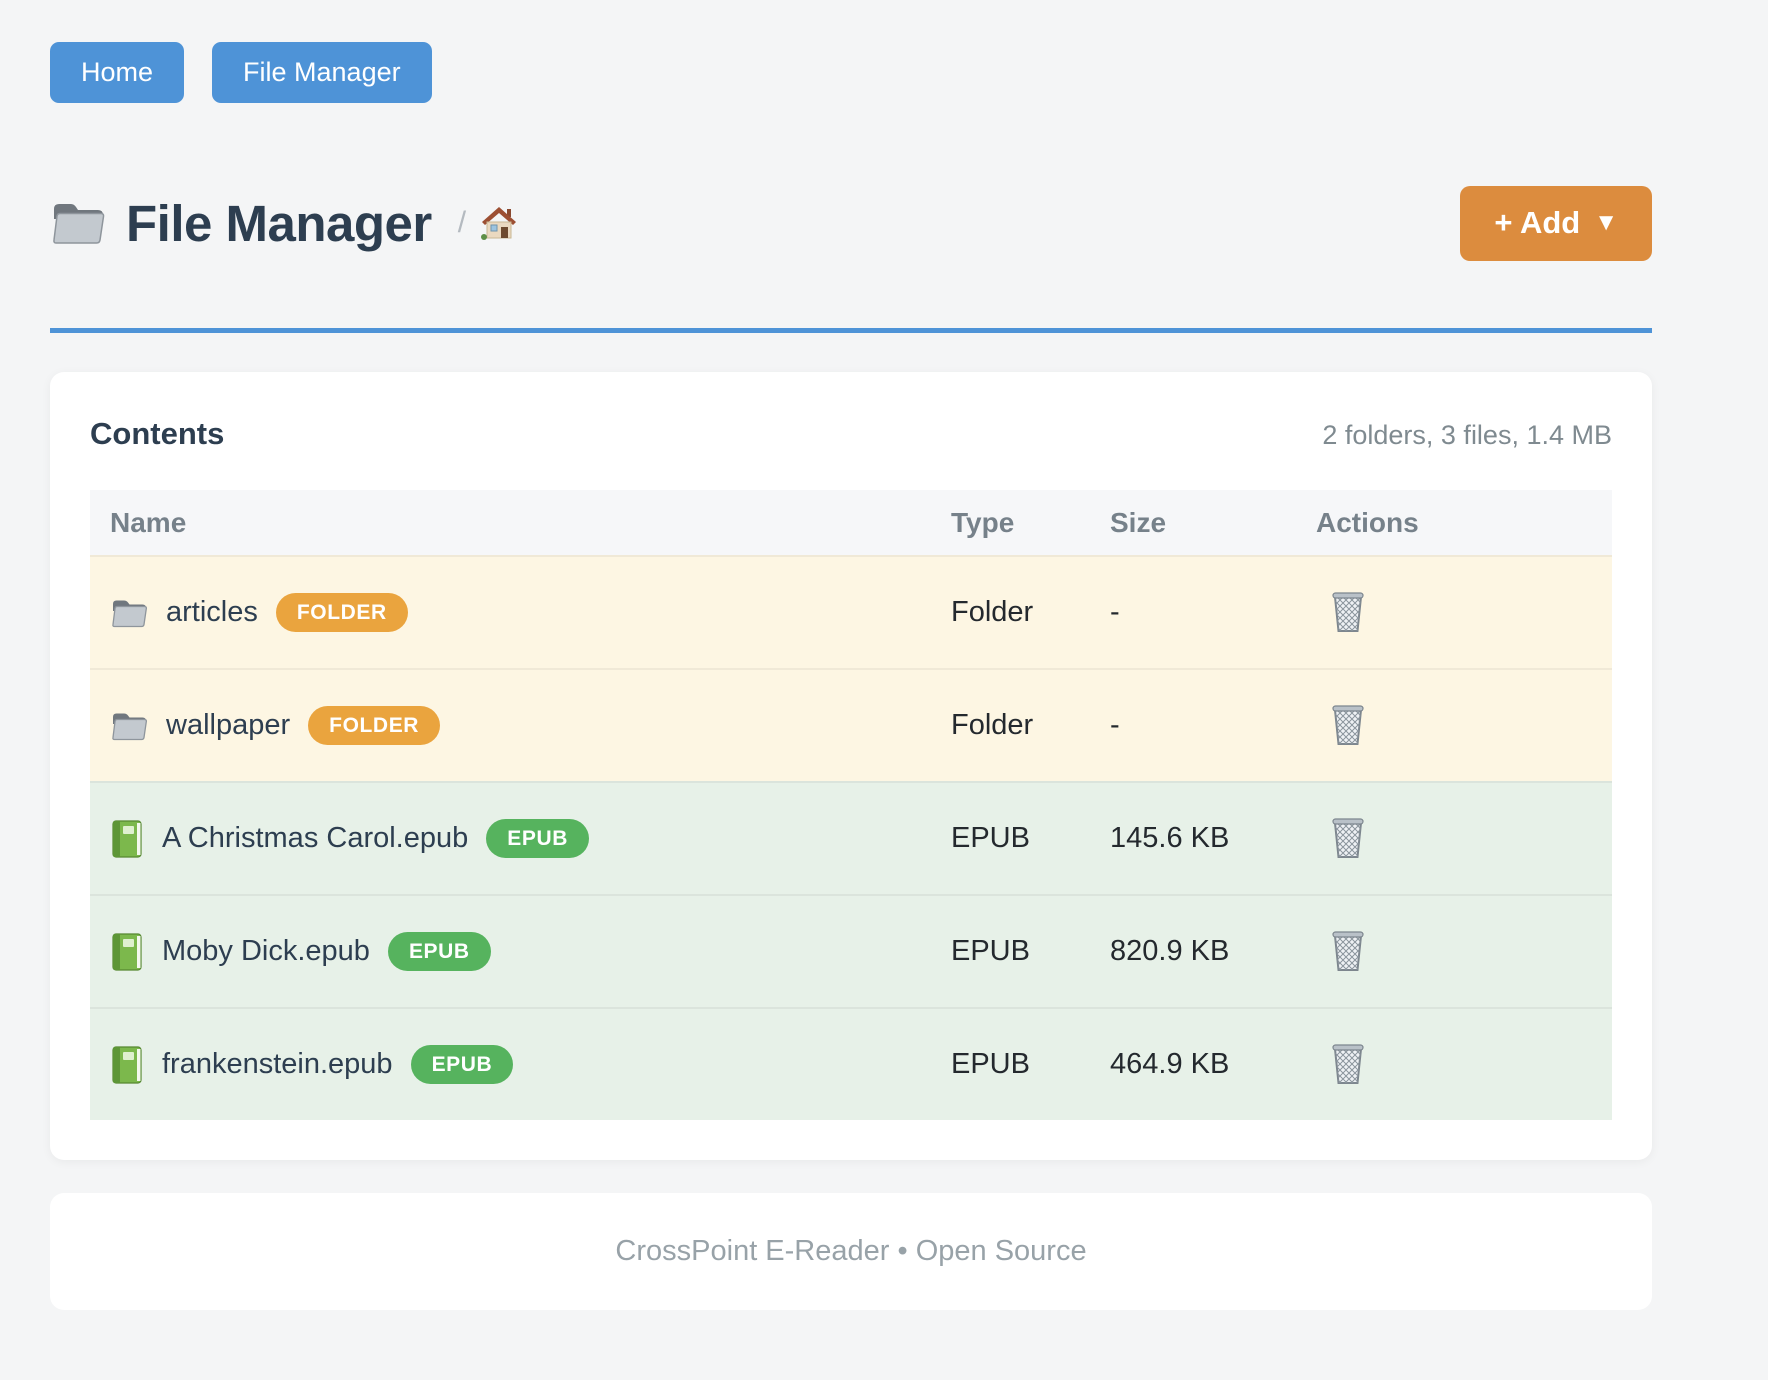  I want to click on nav-file-manager-button: File Manager, so click(322, 72).